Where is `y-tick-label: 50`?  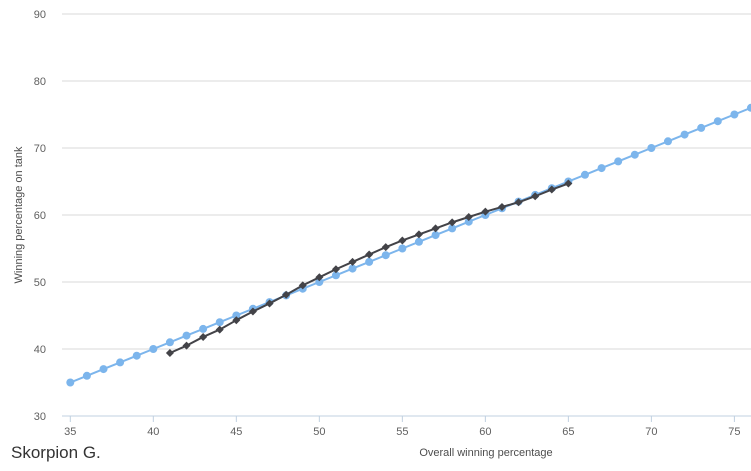 y-tick-label: 50 is located at coordinates (40, 283).